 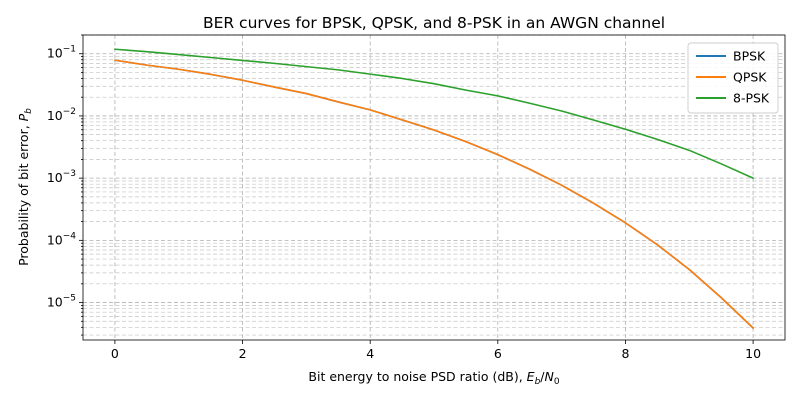 What do you see at coordinates (753, 353) in the screenshot?
I see `x-tick-label: 10` at bounding box center [753, 353].